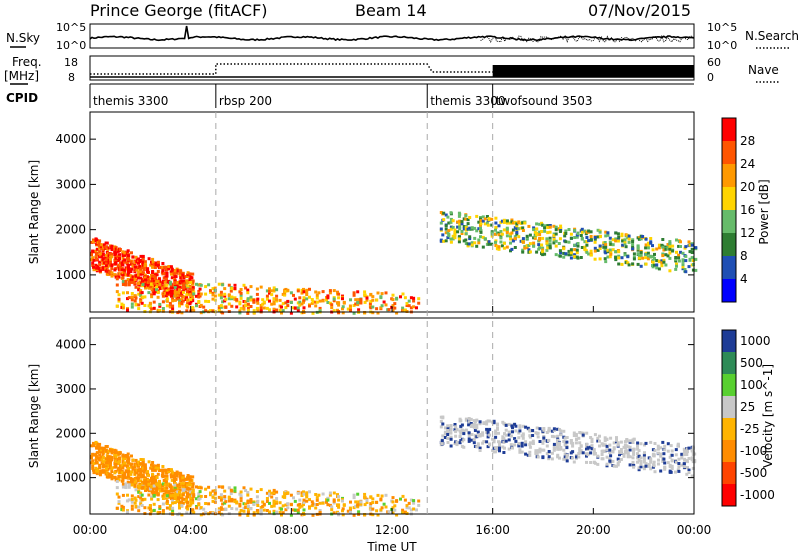  What do you see at coordinates (750, 429) in the screenshot?
I see `colorbar-tick-label: -25` at bounding box center [750, 429].